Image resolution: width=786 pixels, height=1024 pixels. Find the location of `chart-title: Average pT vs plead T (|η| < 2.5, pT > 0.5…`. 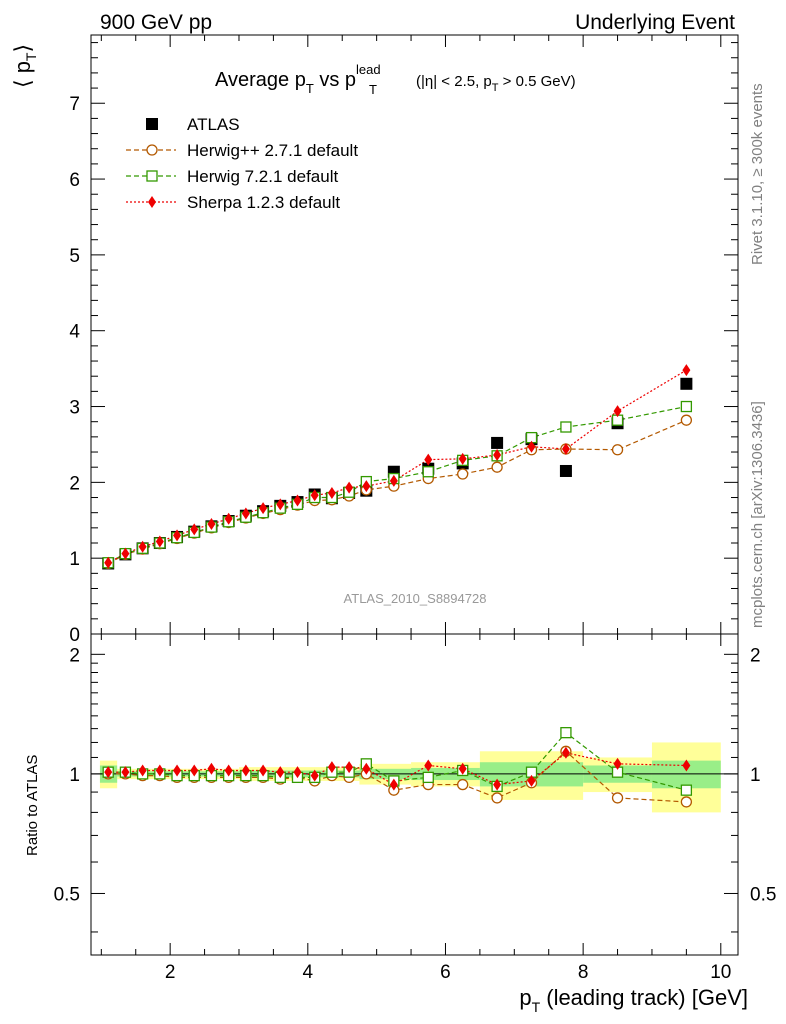

chart-title: Average pT vs plead T (|η| < 2.5, pT > 0.5… is located at coordinates (395, 79).